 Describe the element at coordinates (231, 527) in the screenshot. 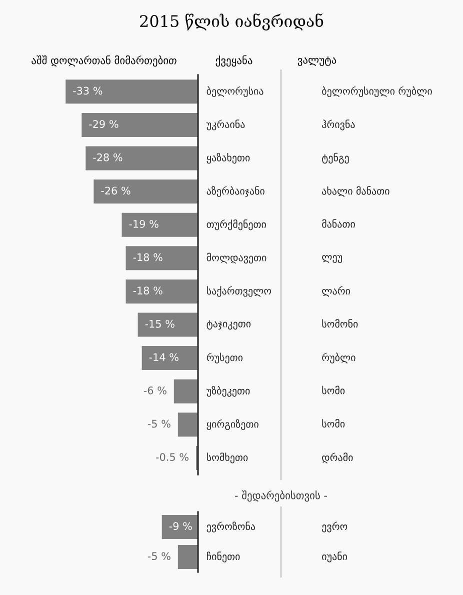

I see `y-tick-label: ევროზონა` at that location.